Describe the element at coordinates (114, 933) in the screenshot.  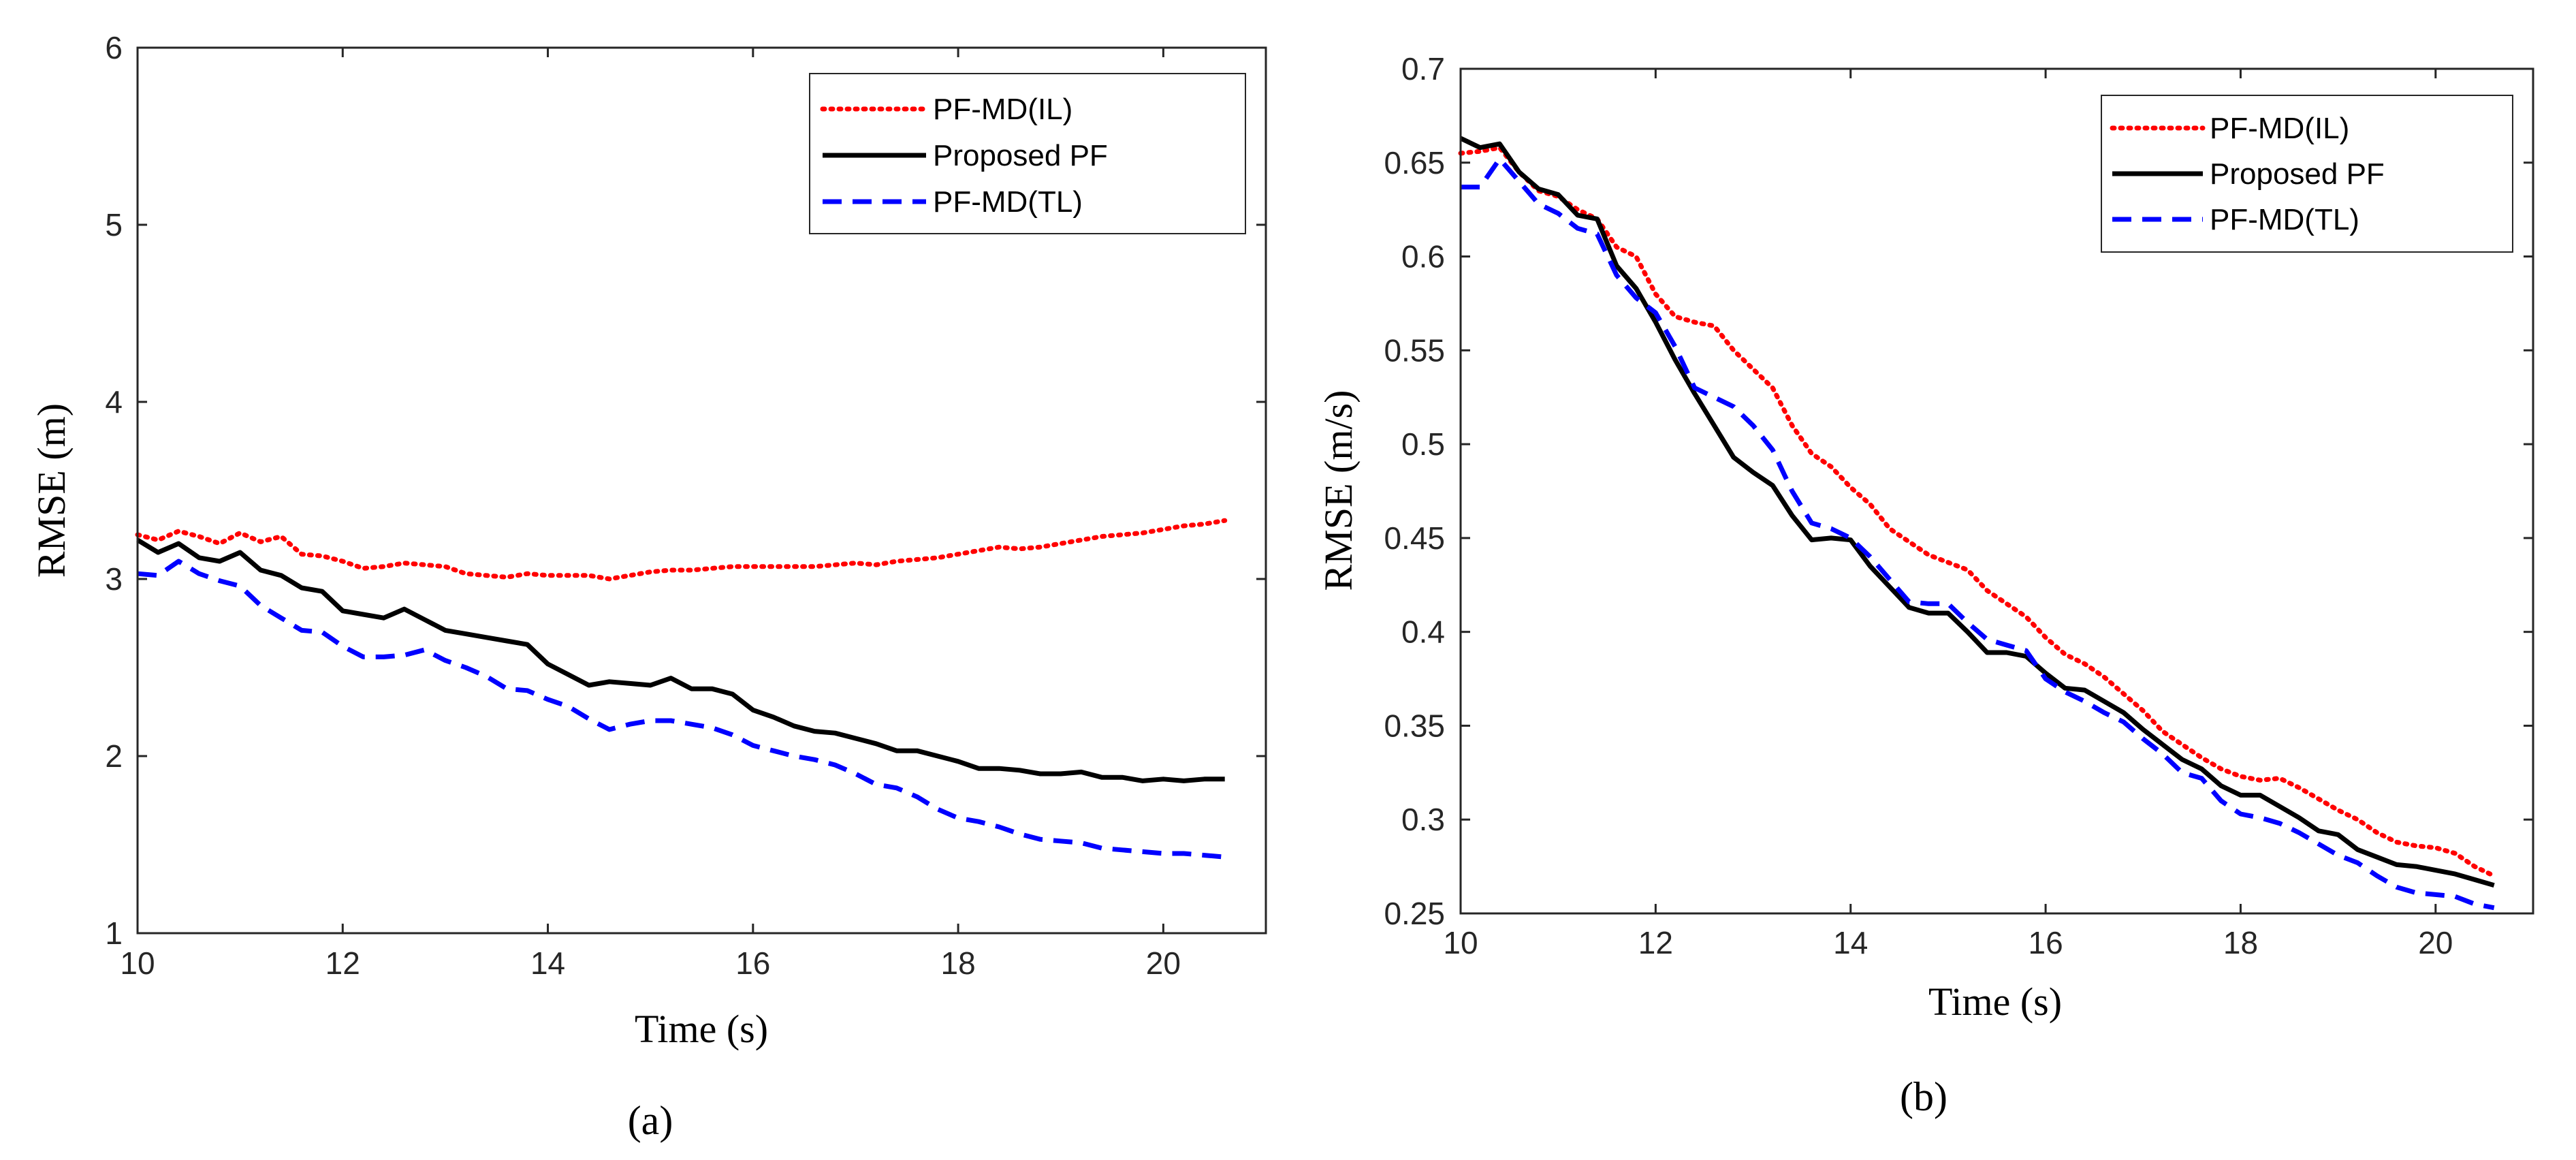
I see `panel-a-y-tick-label: 1` at that location.